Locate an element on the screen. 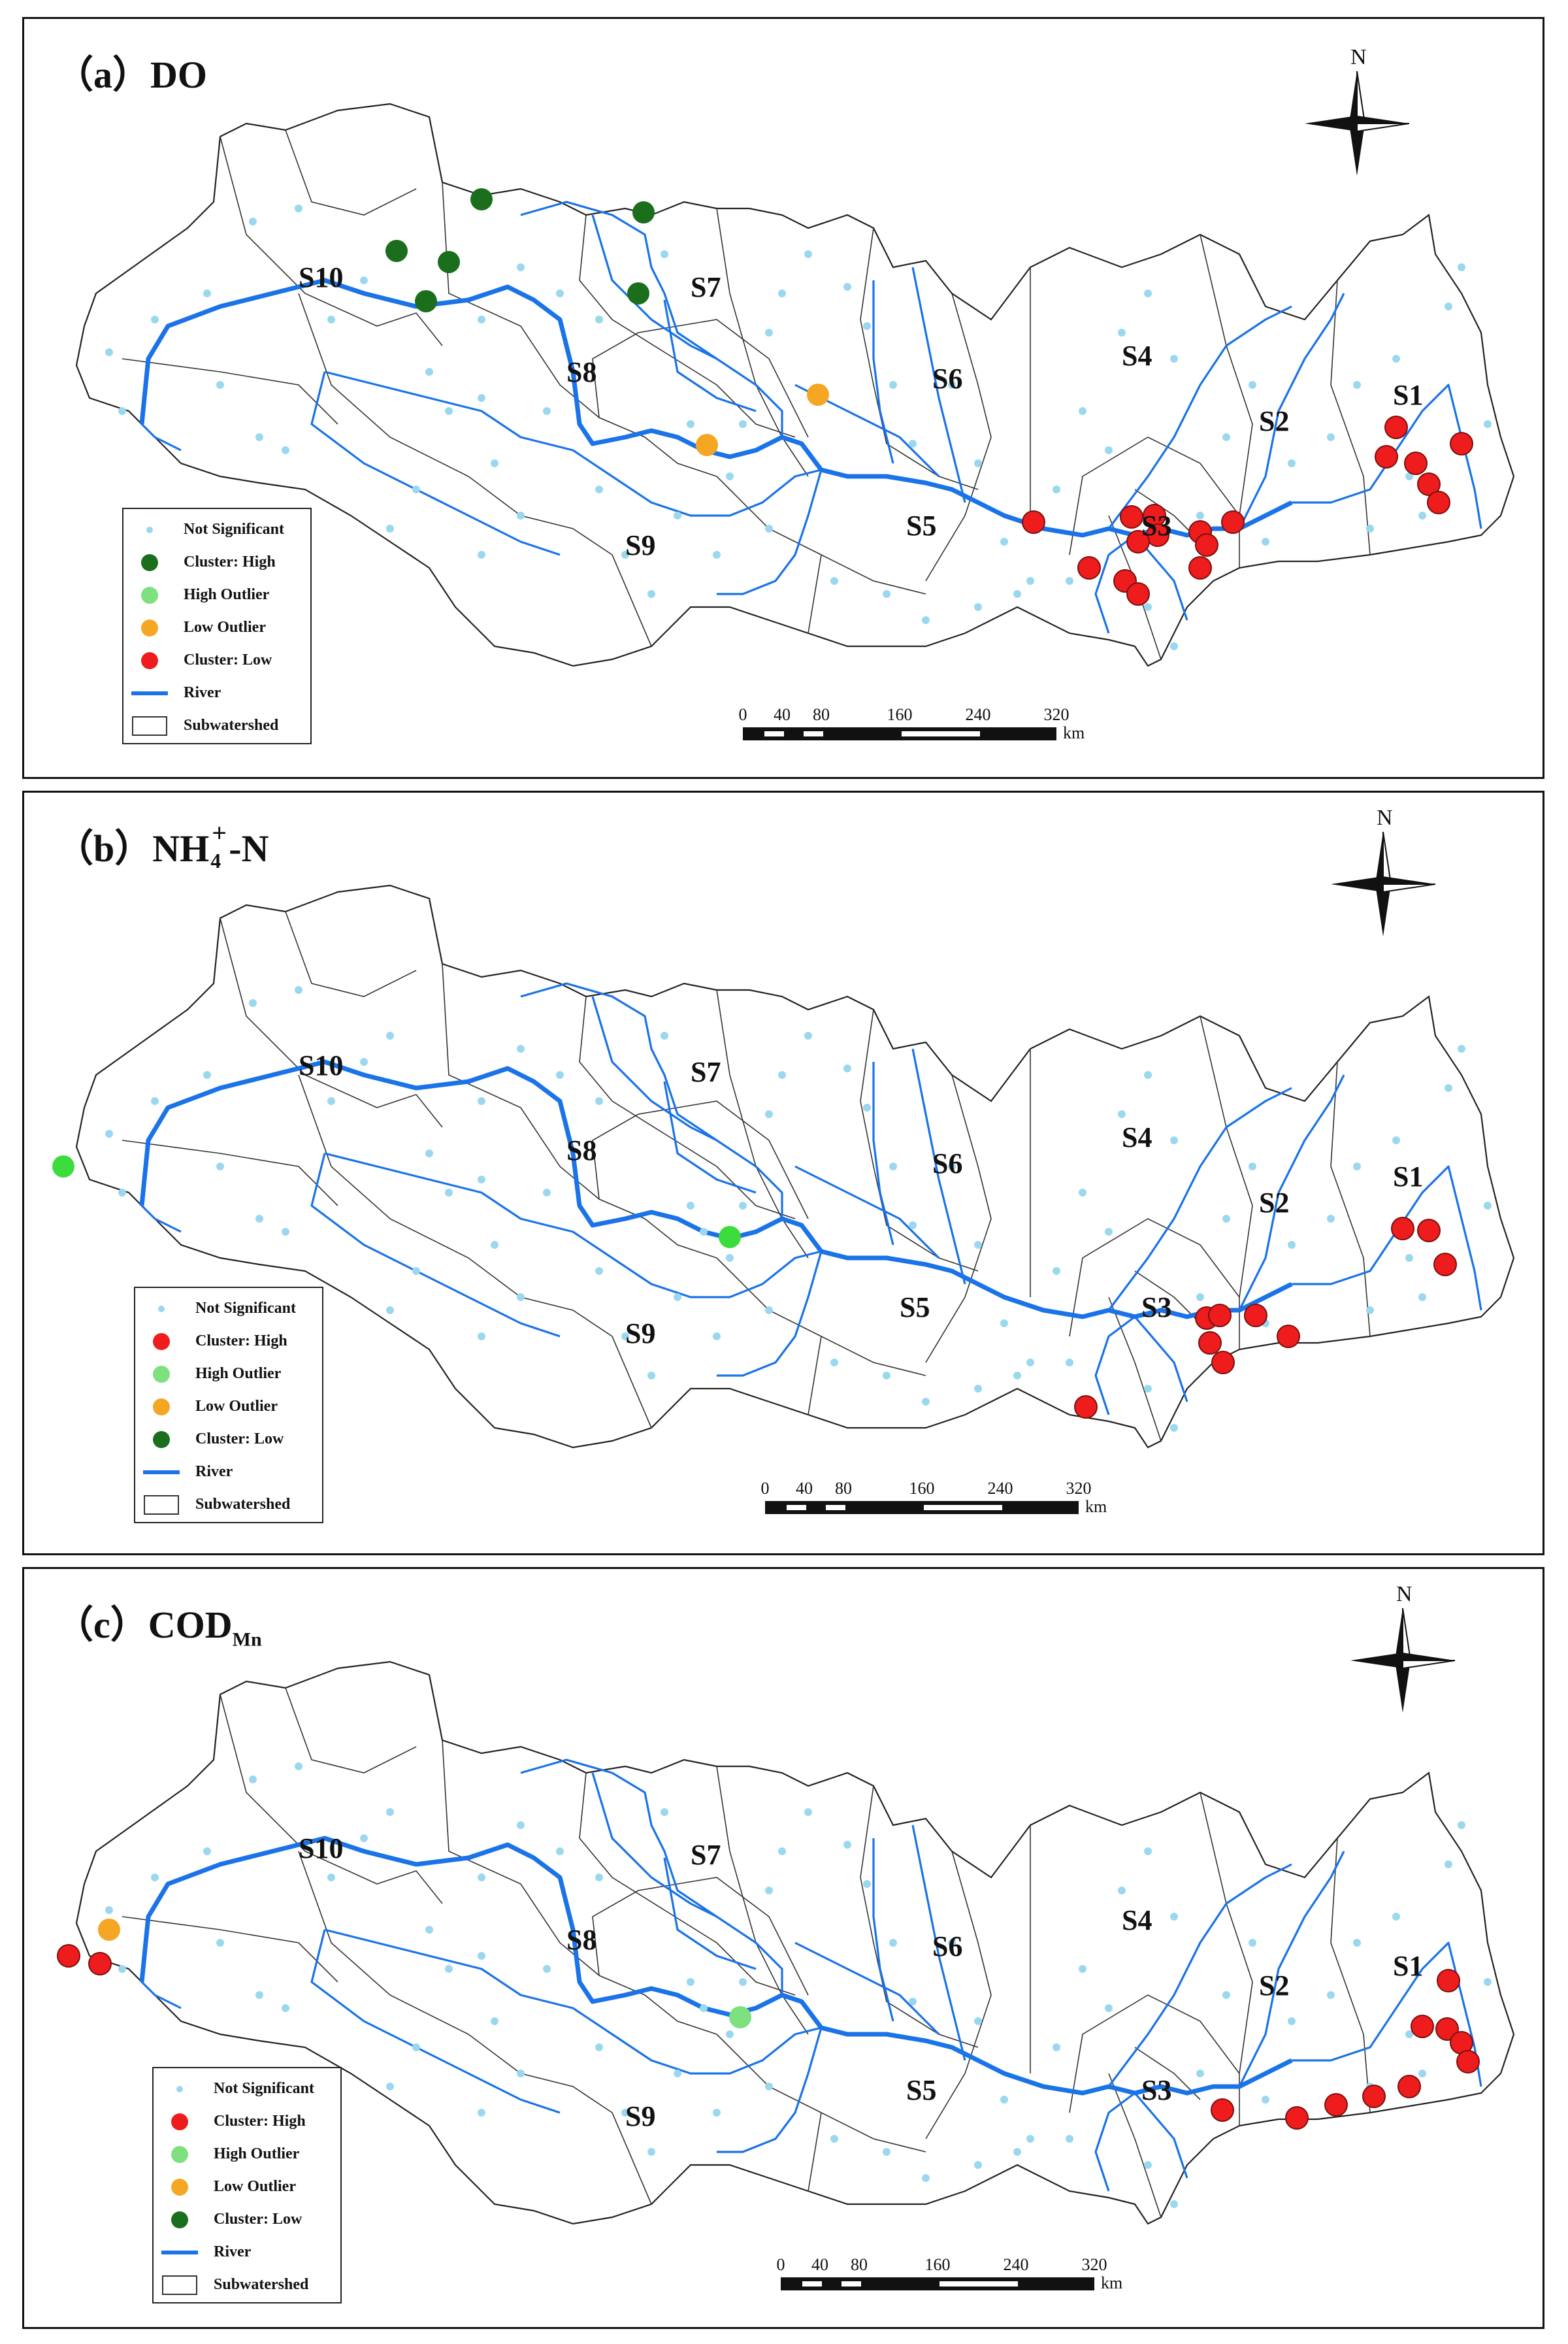 The height and width of the screenshot is (2344, 1568). legend-label: Low Outlier is located at coordinates (225, 627).